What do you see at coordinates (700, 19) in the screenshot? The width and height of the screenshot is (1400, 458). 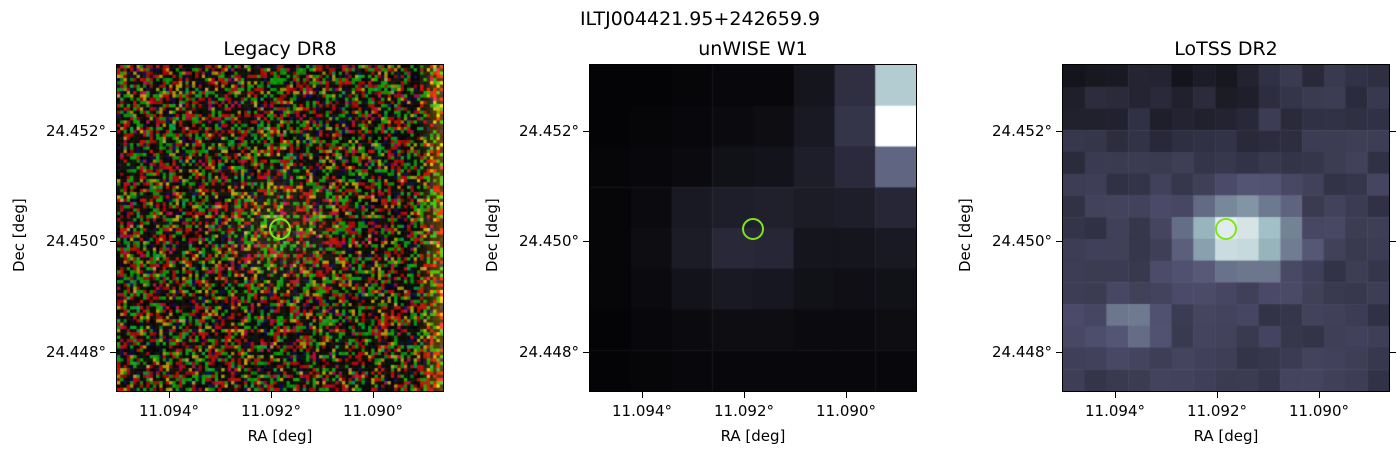 I see `figure-title: ILTJ004421.95+242659.9` at bounding box center [700, 19].